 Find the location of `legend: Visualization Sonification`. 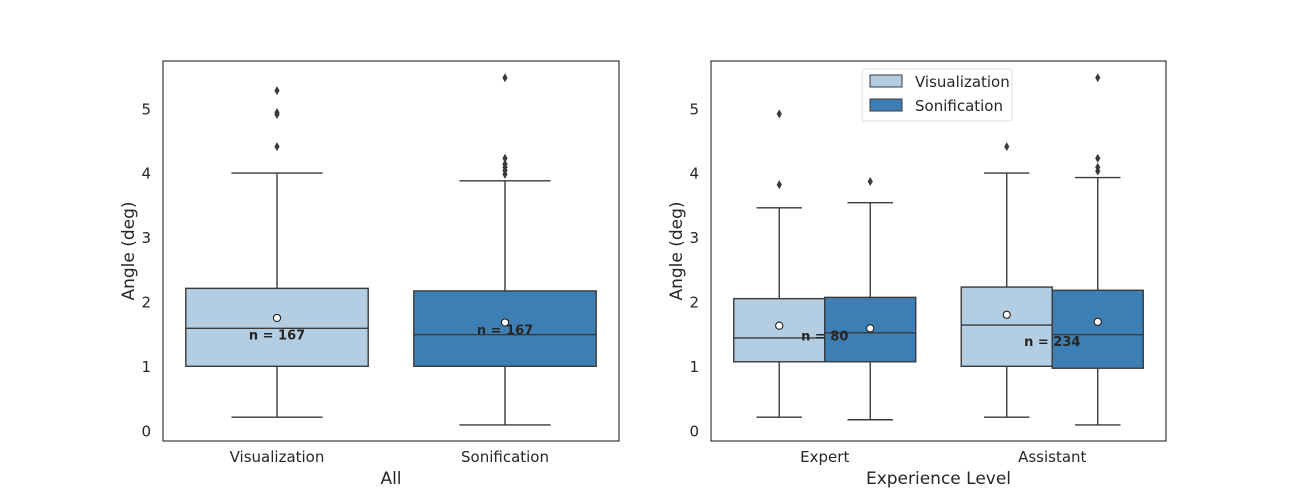

legend: Visualization Sonification is located at coordinates (937, 95).